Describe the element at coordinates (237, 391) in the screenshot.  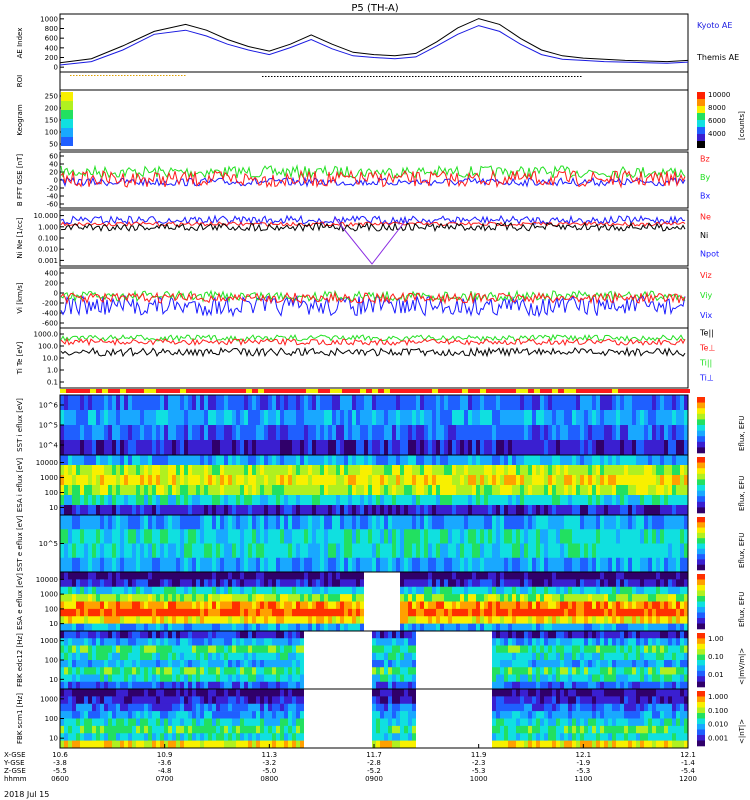
I see `mode-bar-segment` at that location.